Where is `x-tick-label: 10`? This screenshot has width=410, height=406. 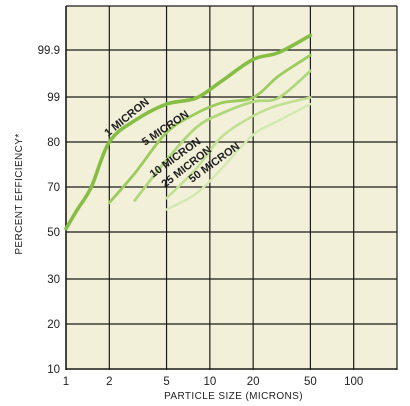 x-tick-label: 10 is located at coordinates (209, 382).